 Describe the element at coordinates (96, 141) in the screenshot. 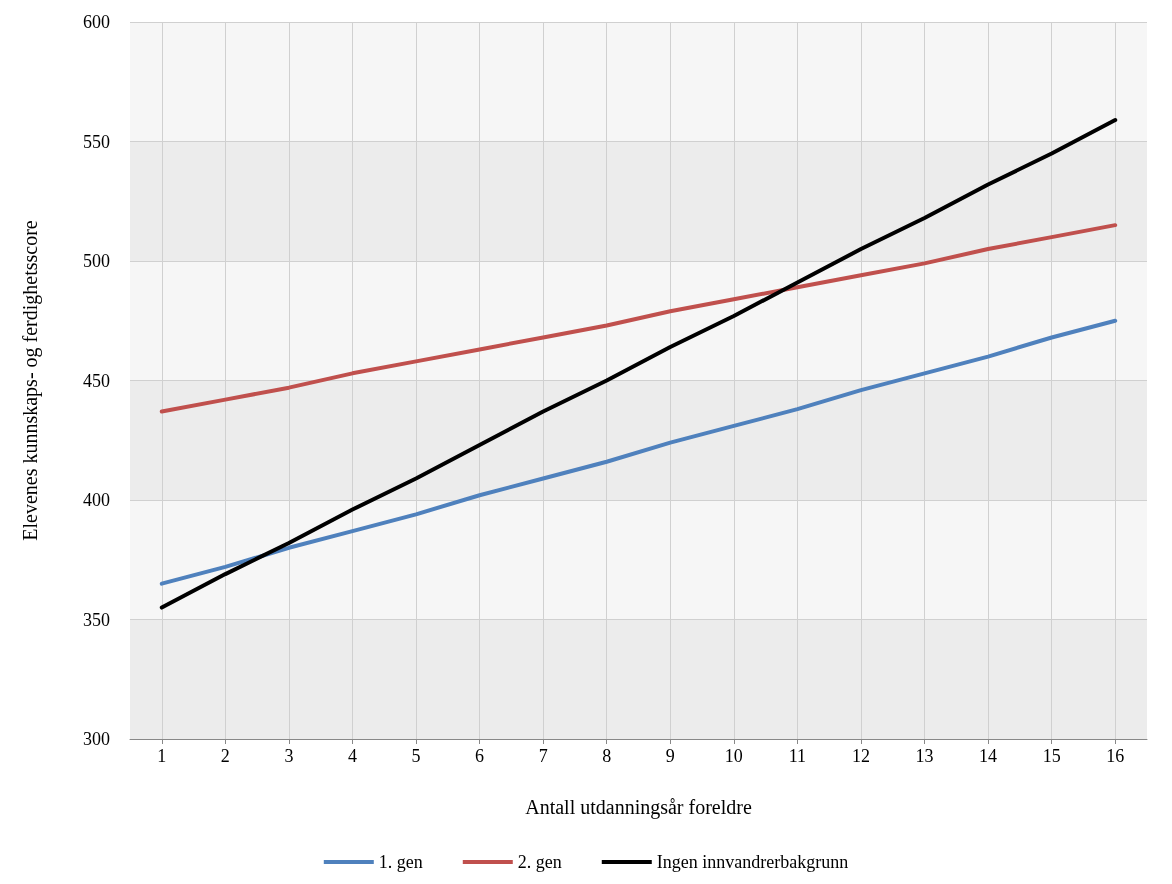

I see `y-tick-label: 550` at that location.